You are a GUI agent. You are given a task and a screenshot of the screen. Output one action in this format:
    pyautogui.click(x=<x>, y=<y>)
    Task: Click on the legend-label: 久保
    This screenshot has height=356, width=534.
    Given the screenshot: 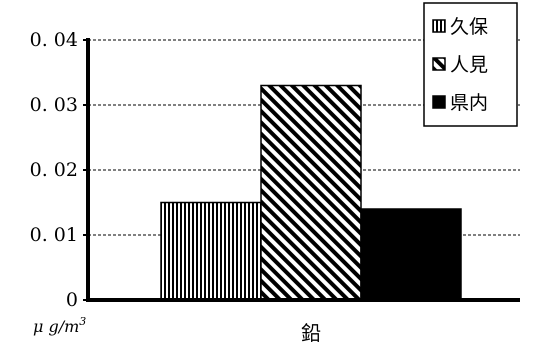 What is the action you would take?
    pyautogui.click(x=469, y=27)
    